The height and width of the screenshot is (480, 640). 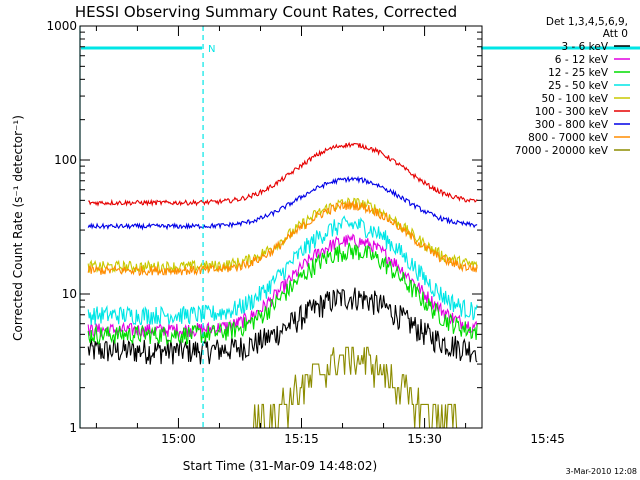 I want to click on legend-label-8: 7000 - 20000 keV, so click(x=562, y=151).